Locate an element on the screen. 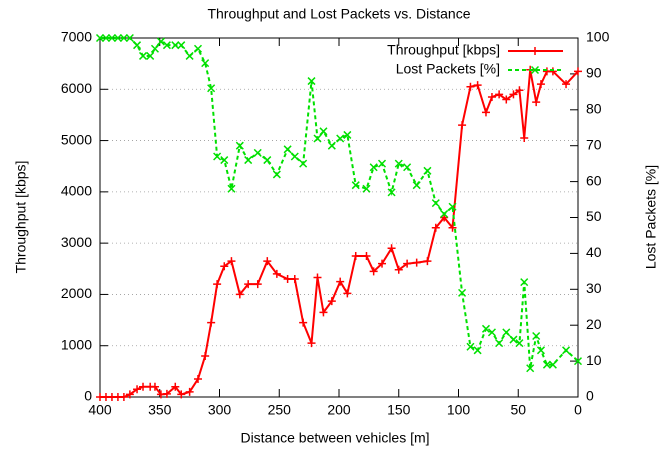 This screenshot has width=670, height=452. y2-tick-label: 40 is located at coordinates (594, 252).